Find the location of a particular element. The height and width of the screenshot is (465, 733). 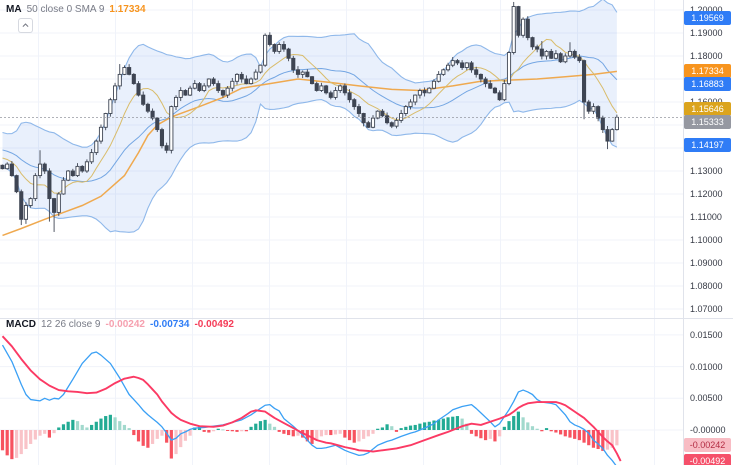

macd-signal-value: -0.00492 is located at coordinates (214, 324).